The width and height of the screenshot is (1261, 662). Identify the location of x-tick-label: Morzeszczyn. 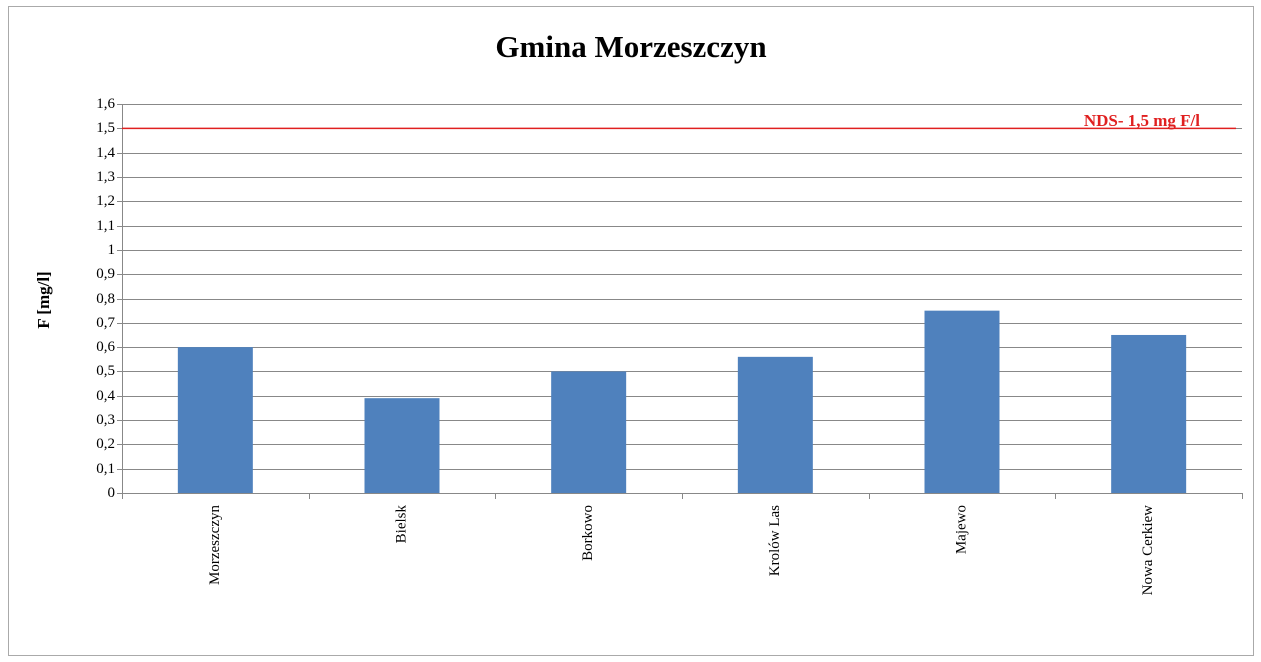
(215, 545).